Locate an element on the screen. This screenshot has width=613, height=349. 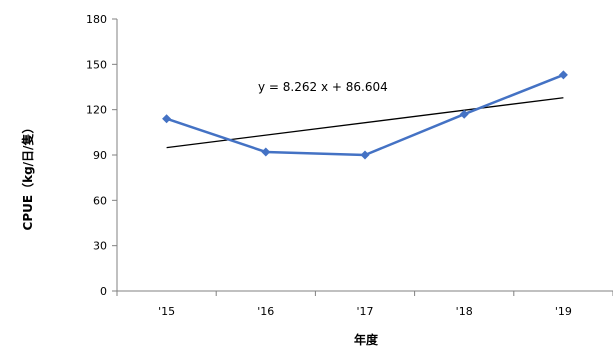
y-tick-label: 30 is located at coordinates (100, 246).